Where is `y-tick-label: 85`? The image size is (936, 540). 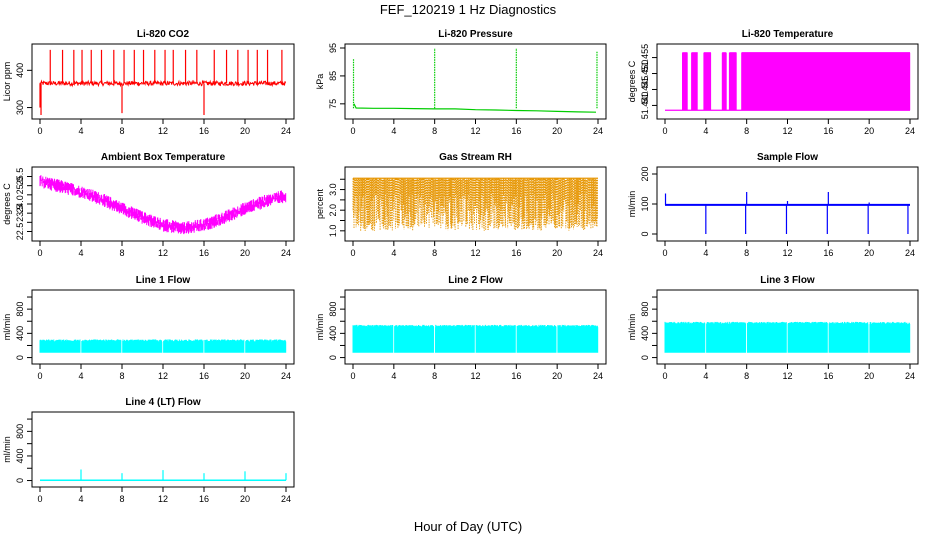 y-tick-label: 85 is located at coordinates (333, 76).